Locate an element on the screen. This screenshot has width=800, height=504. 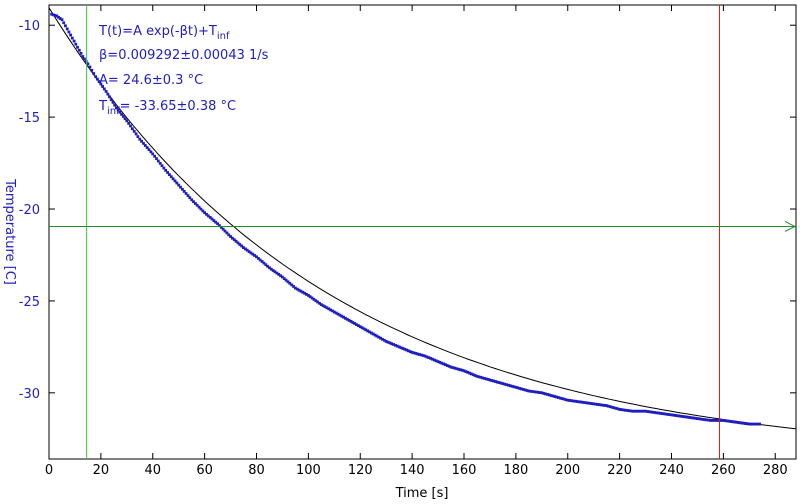
x-tick-label: 220 is located at coordinates (619, 470).